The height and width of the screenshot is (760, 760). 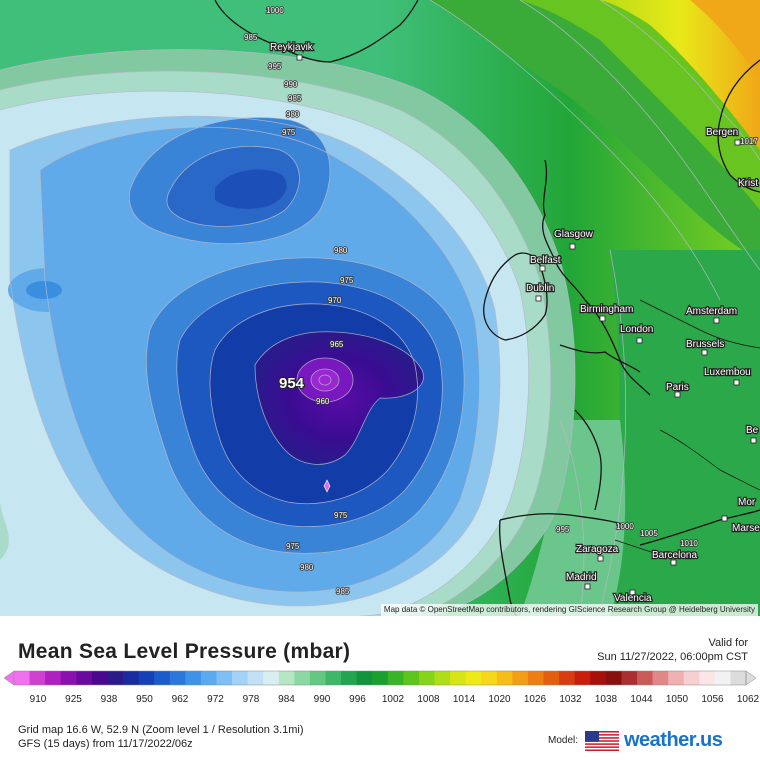 What do you see at coordinates (184, 651) in the screenshot?
I see `legend-title: Mean Sea Level Pressure (mbar)` at bounding box center [184, 651].